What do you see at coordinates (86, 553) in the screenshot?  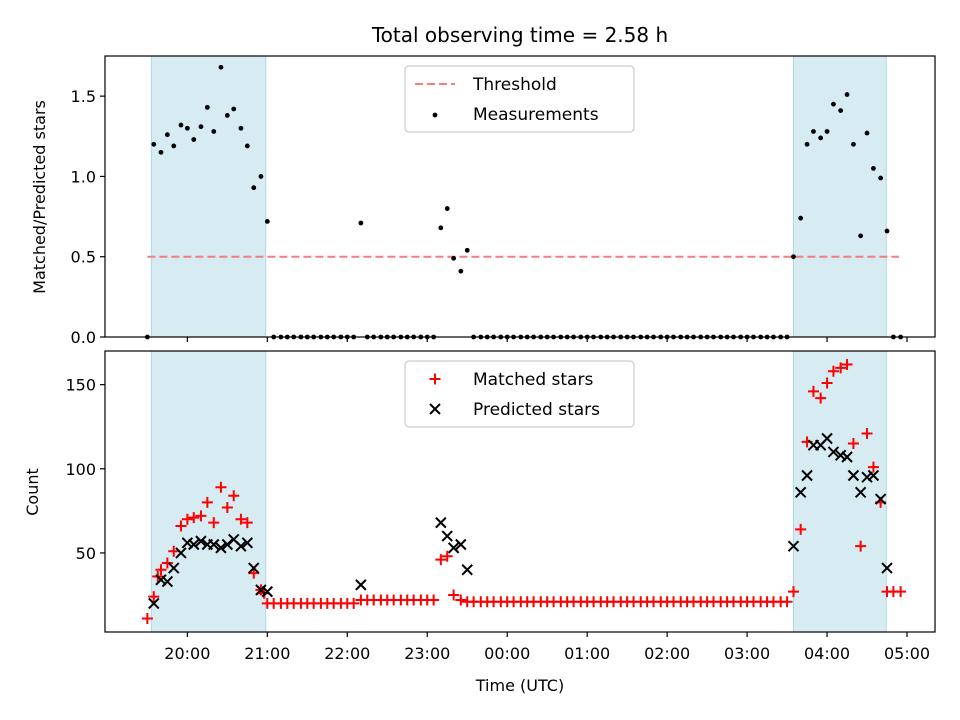 I see `bottom-y-tick-label: 50` at bounding box center [86, 553].